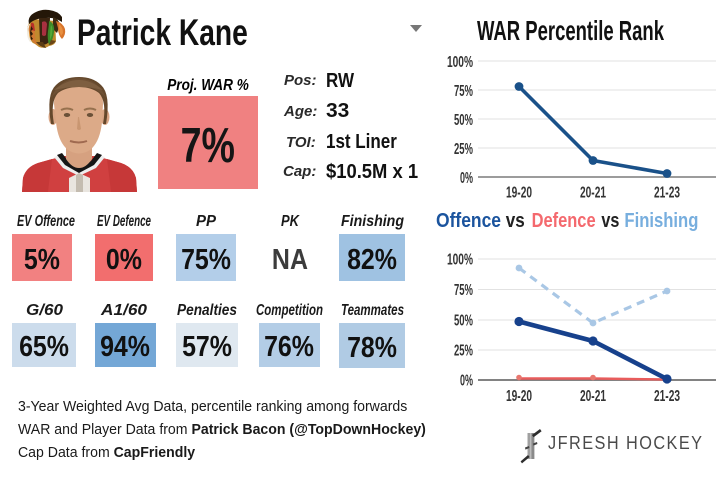 The width and height of the screenshot is (720, 485). What do you see at coordinates (290, 221) in the screenshot?
I see `svg-text: PK` at bounding box center [290, 221].